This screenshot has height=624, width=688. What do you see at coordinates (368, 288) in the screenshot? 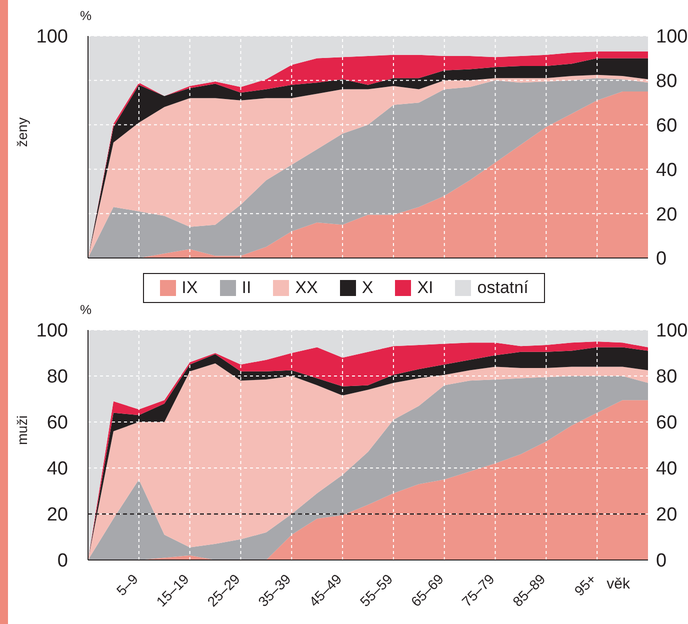
I see `legend-label: X` at bounding box center [368, 288].